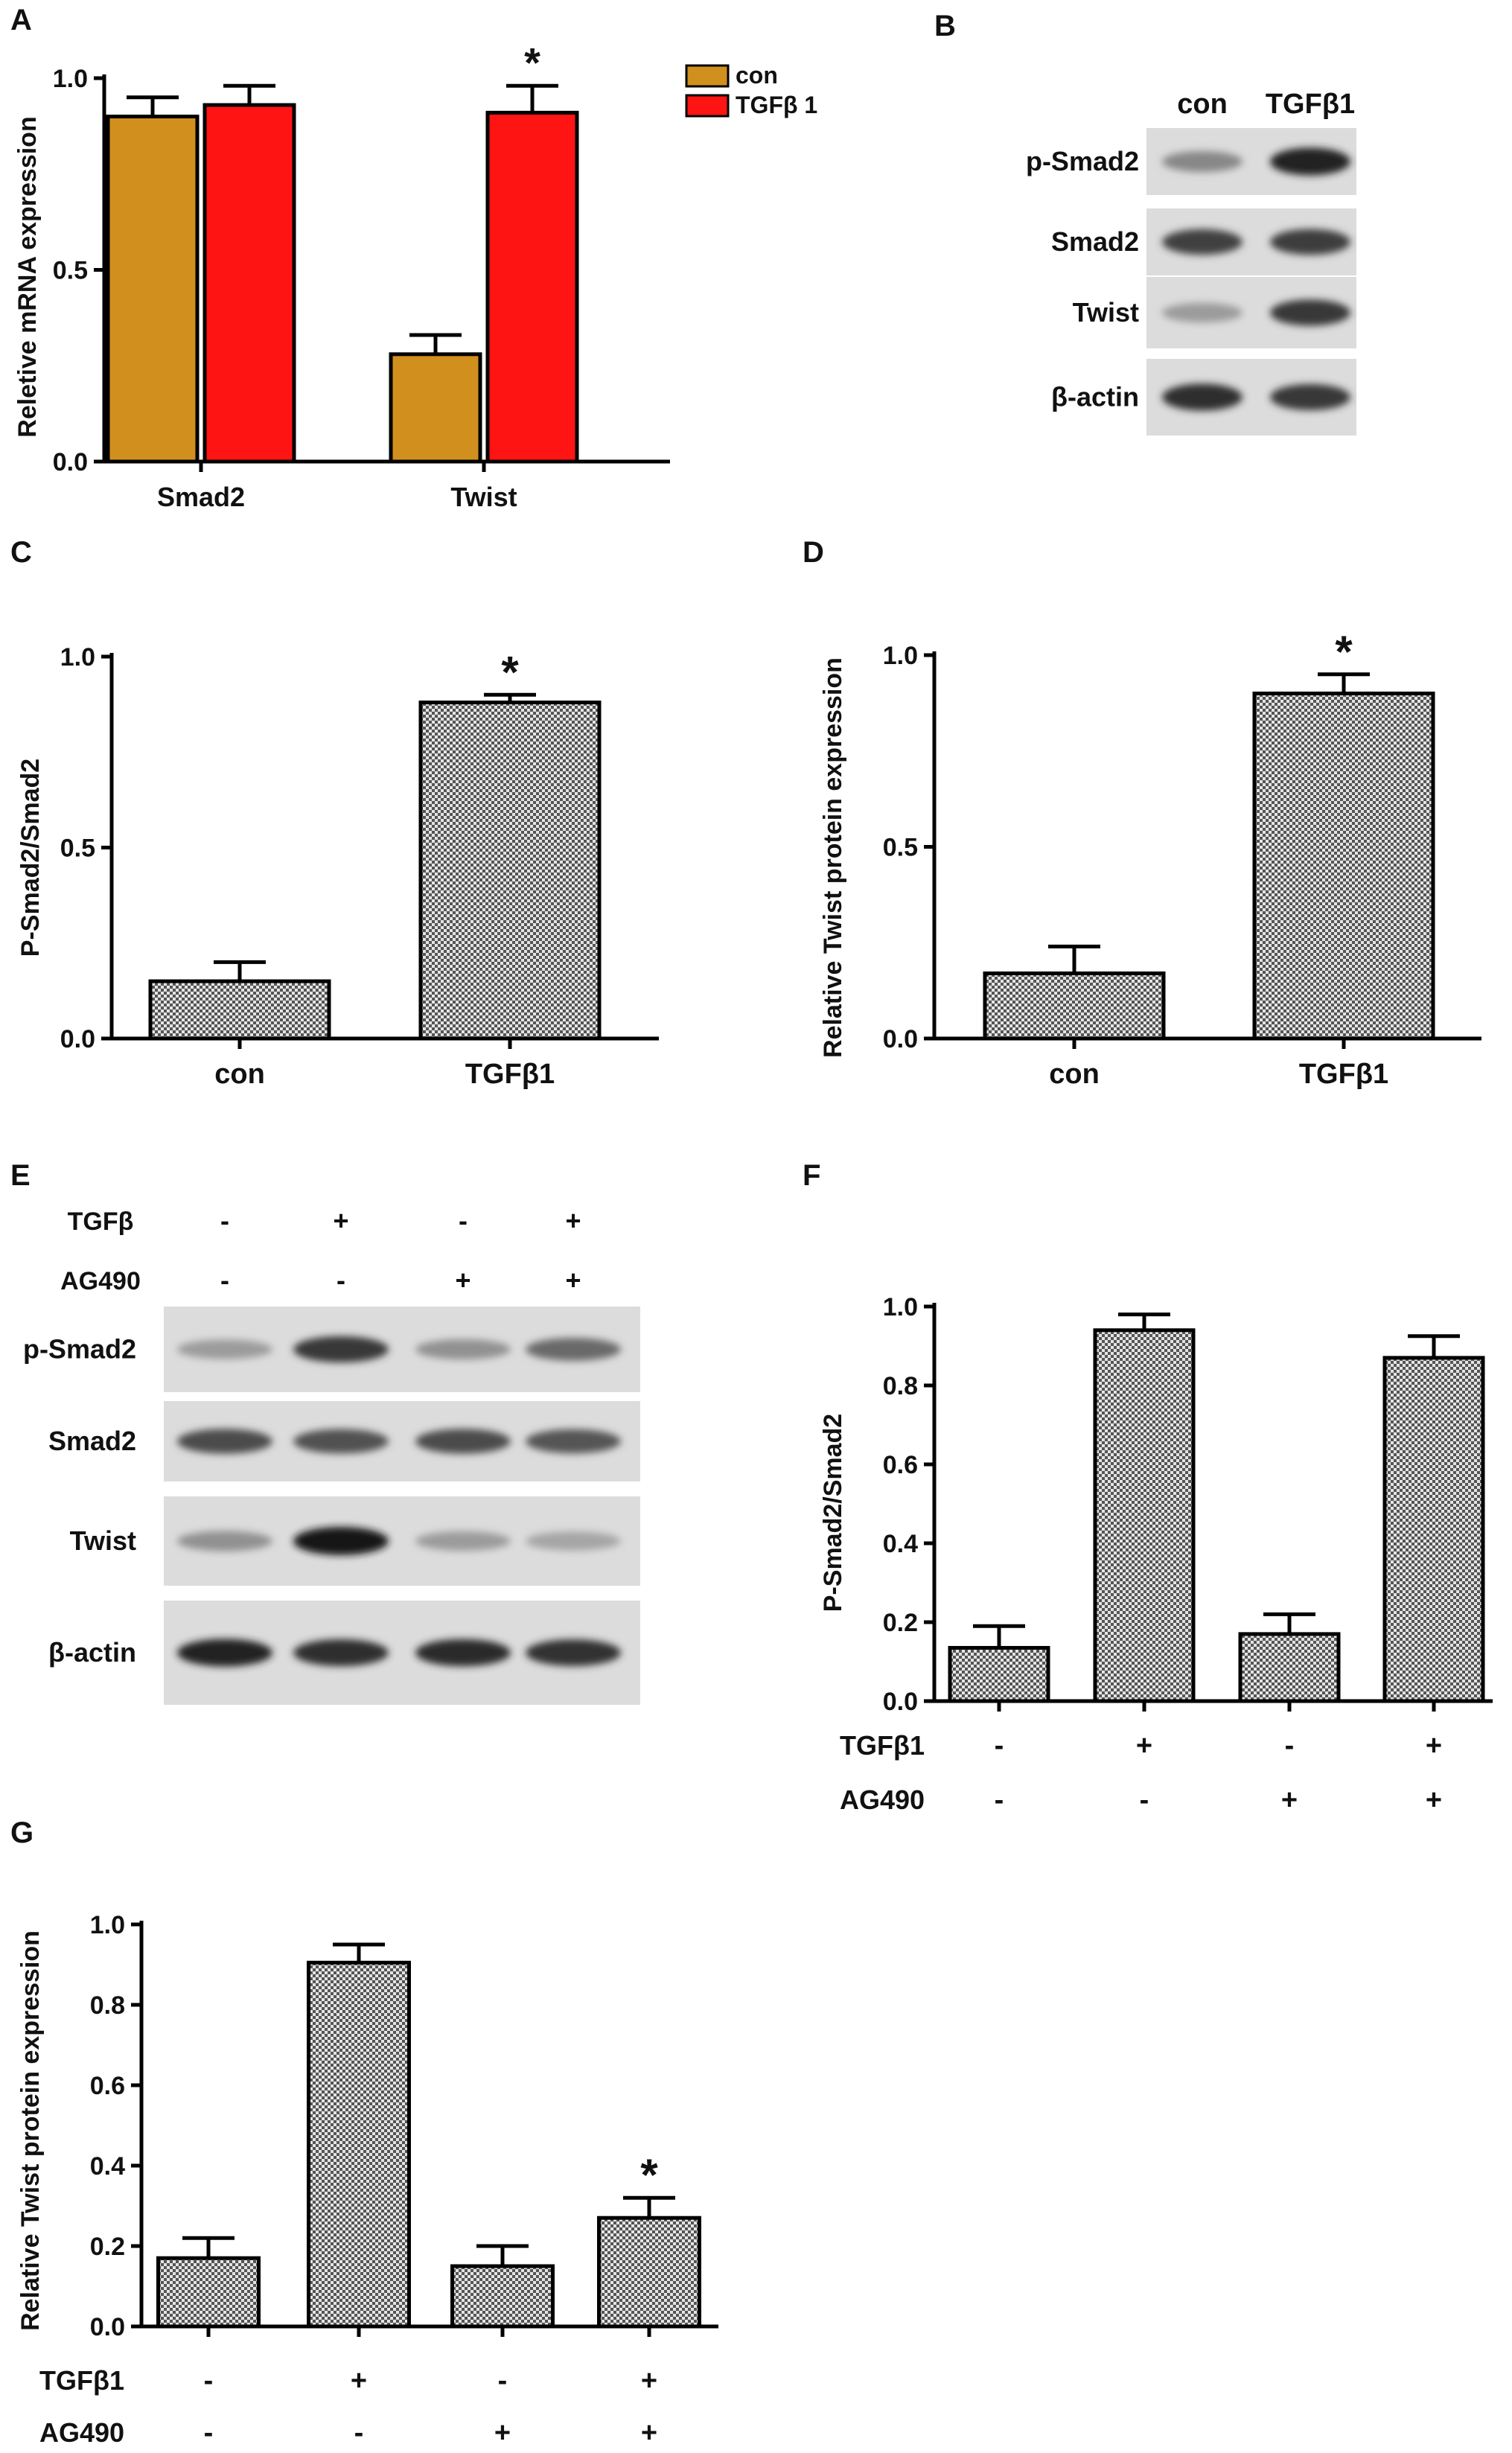 This screenshot has height=2453, width=1512. What do you see at coordinates (813, 552) in the screenshot?
I see `panel-letter-d: D` at bounding box center [813, 552].